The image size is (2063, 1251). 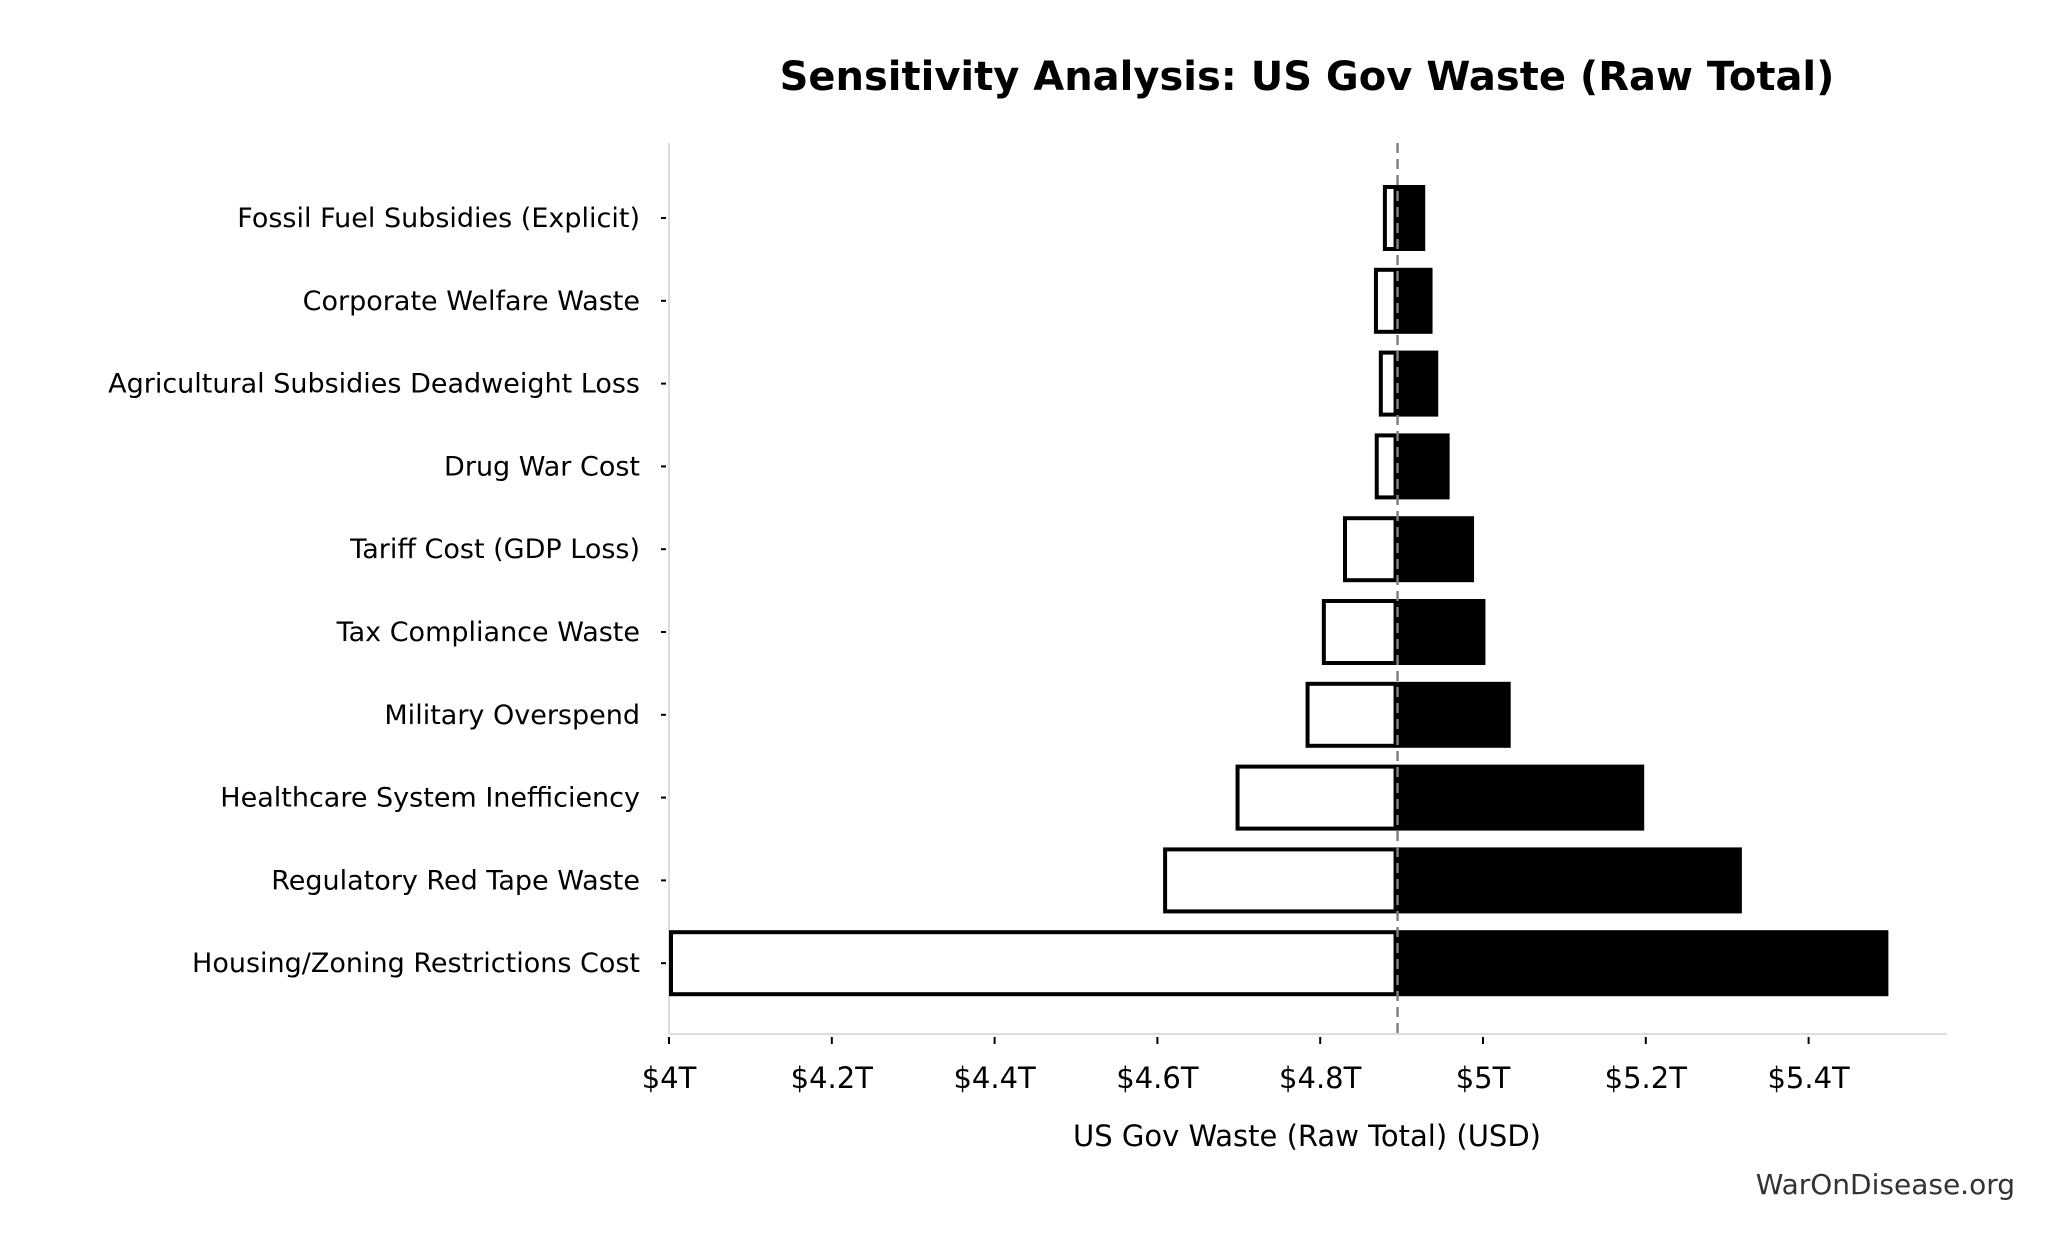 What do you see at coordinates (1157, 1078) in the screenshot?
I see `x-tick-label: $4.6T` at bounding box center [1157, 1078].